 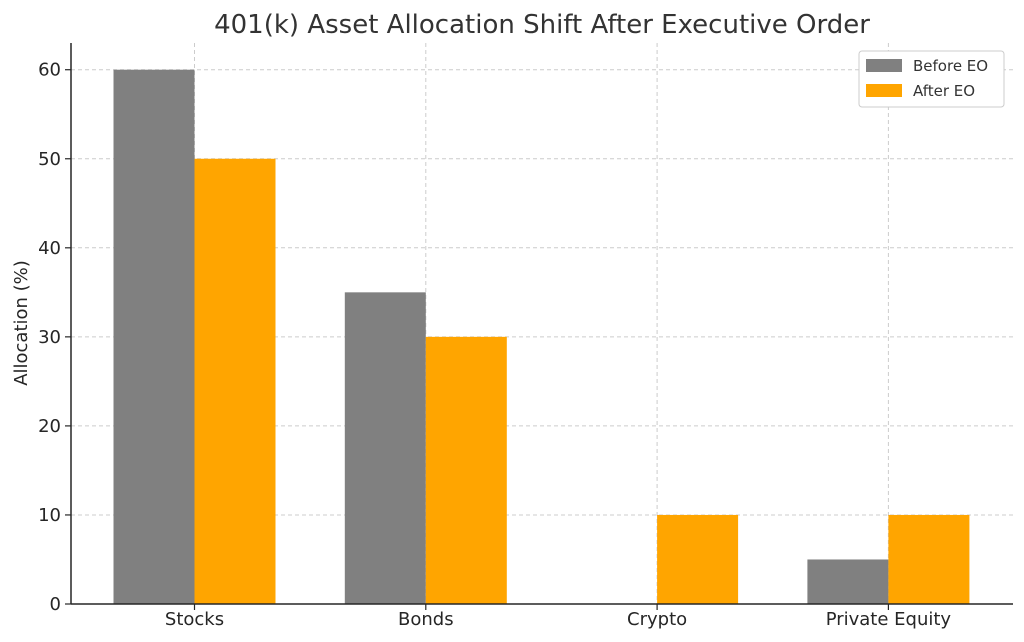 I want to click on legend-label-after: After EO, so click(x=944, y=91).